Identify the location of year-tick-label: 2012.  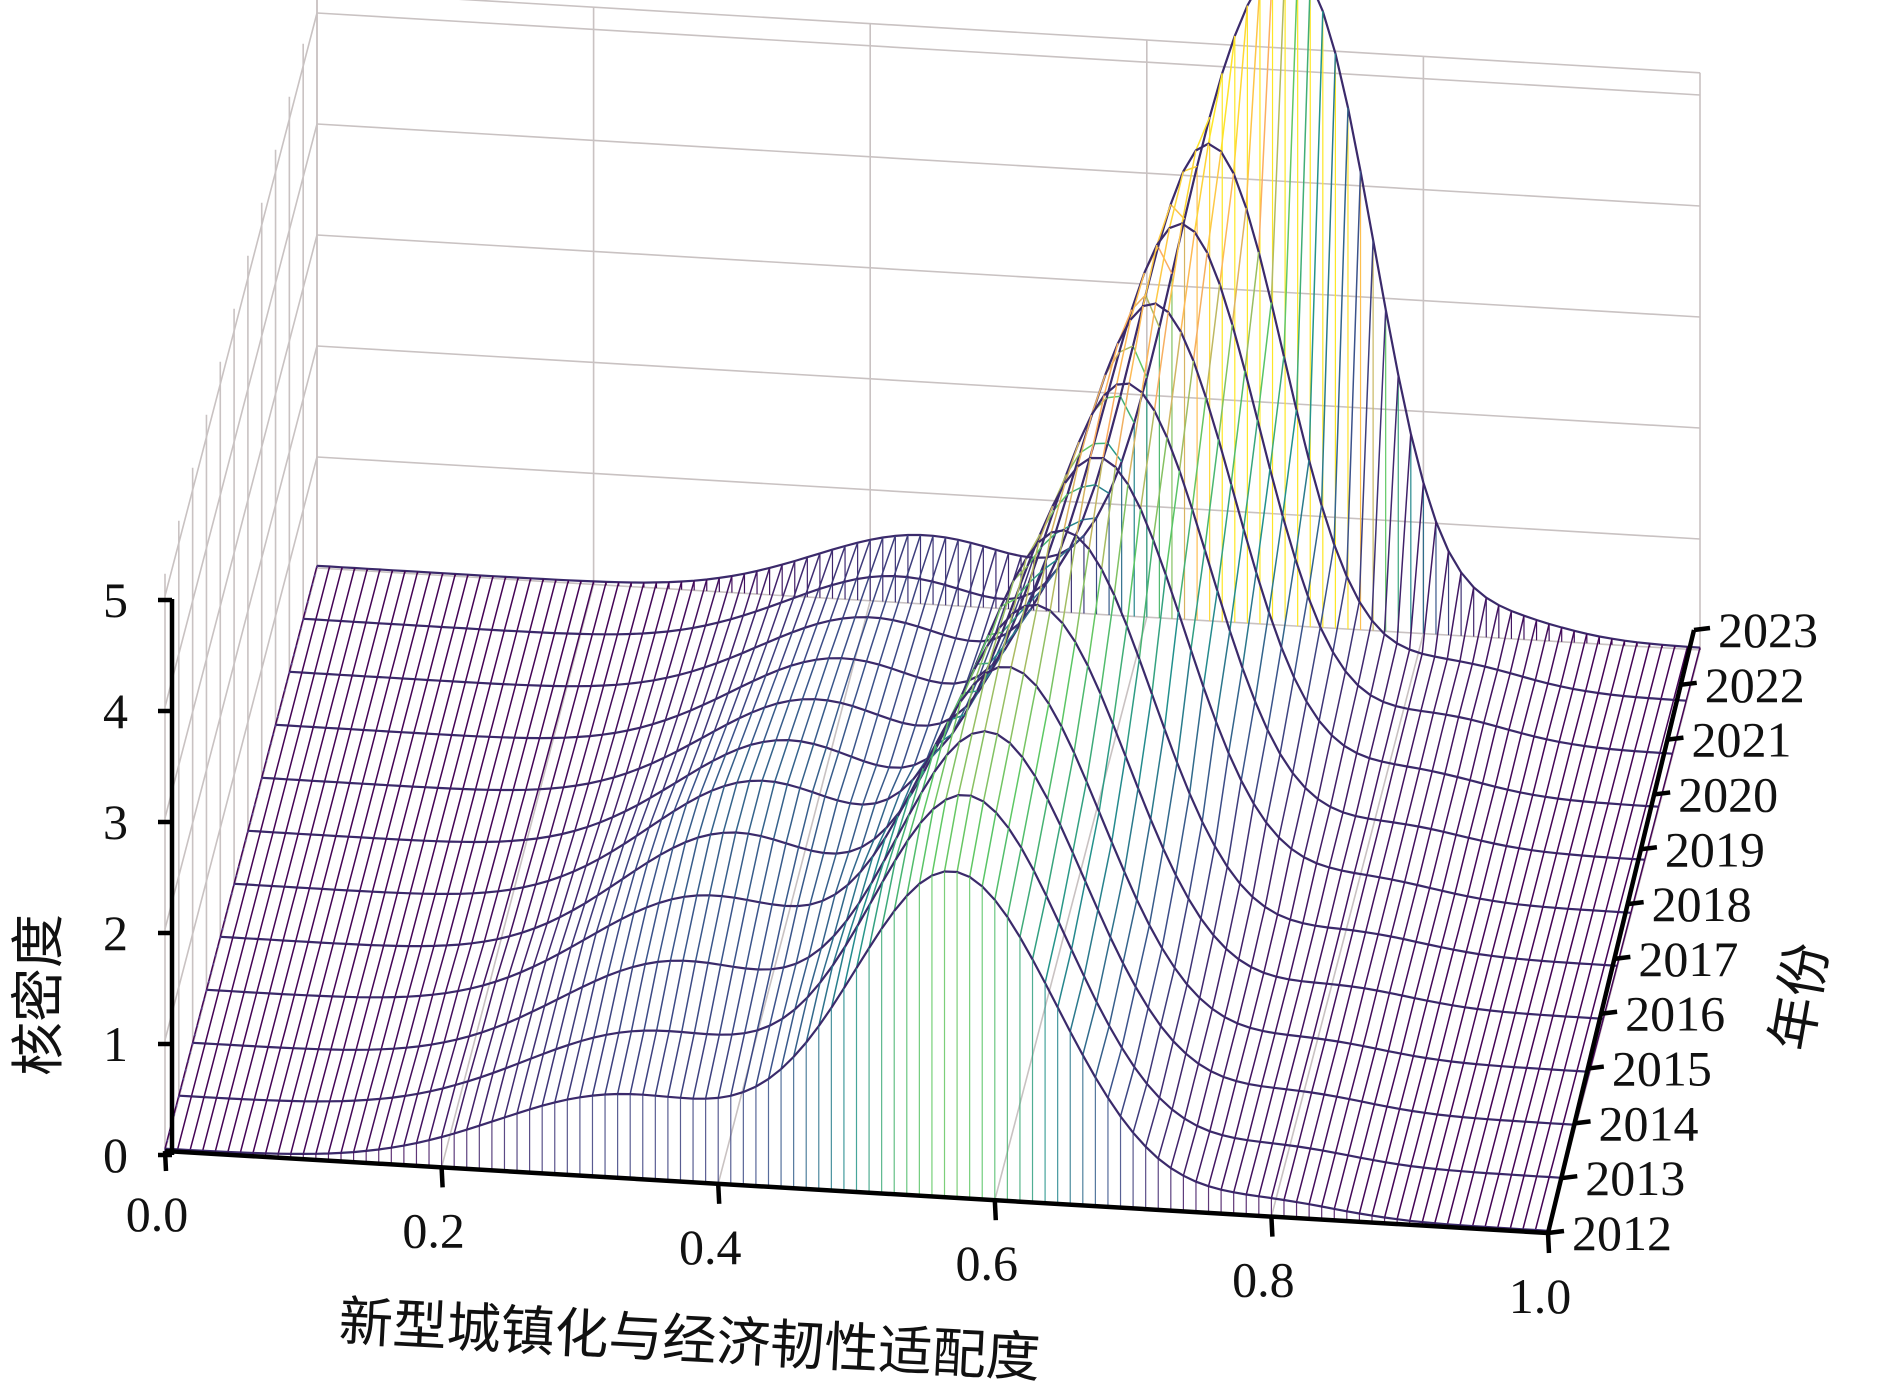
(1622, 1233).